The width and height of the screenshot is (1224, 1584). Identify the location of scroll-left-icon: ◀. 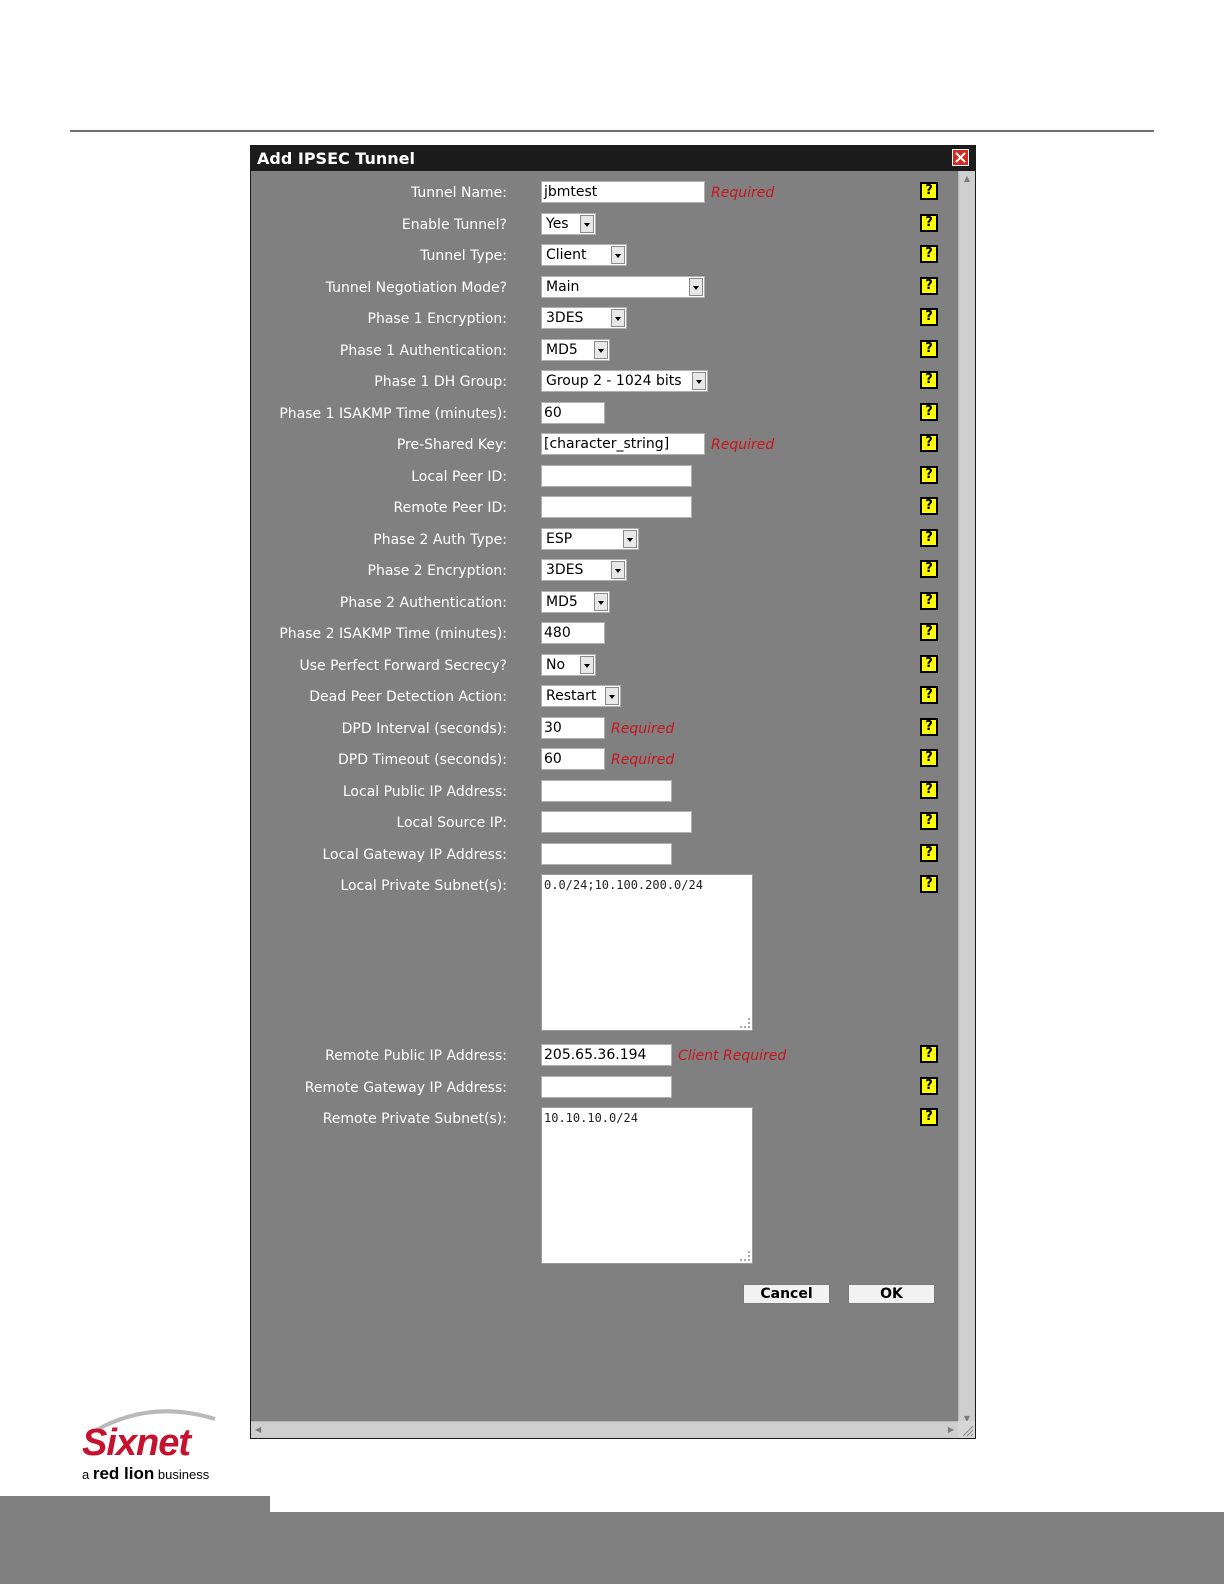
(258, 1429).